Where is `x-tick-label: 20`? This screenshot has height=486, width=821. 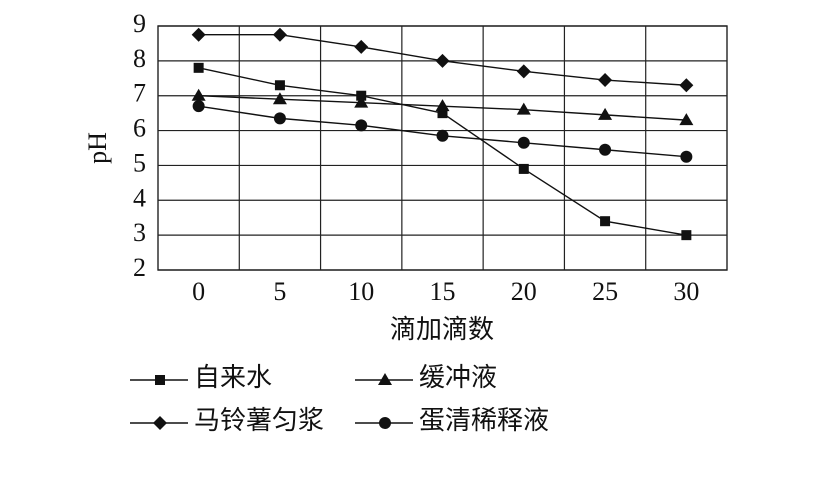
x-tick-label: 20 is located at coordinates (524, 291).